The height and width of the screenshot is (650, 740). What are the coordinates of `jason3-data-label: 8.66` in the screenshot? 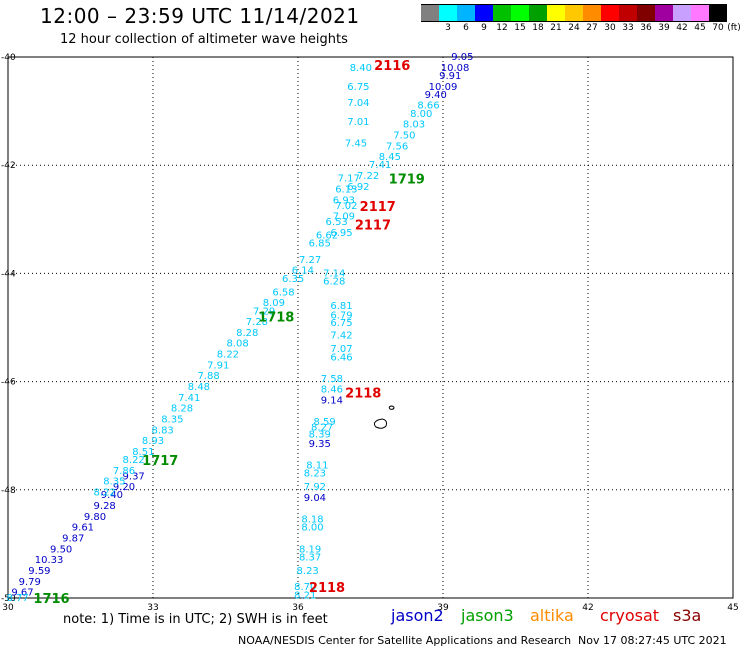 It's located at (428, 106).